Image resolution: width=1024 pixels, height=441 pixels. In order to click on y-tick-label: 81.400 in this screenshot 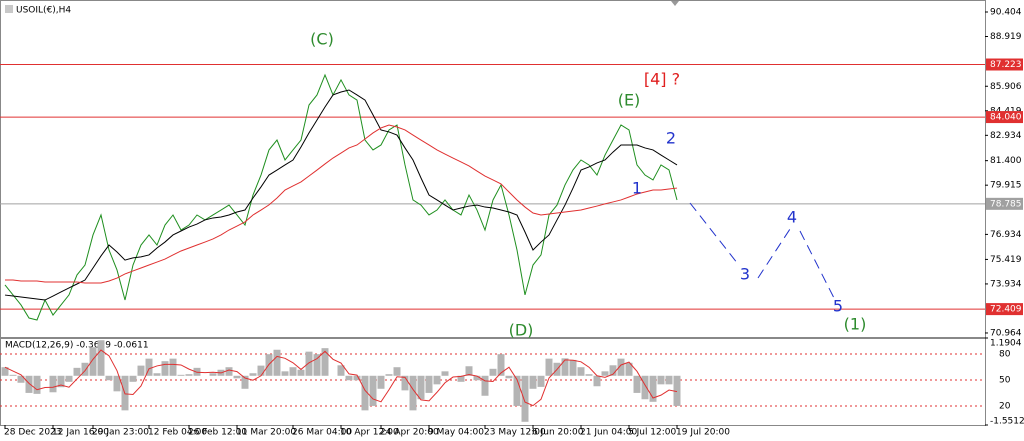, I will do `click(1006, 161)`.